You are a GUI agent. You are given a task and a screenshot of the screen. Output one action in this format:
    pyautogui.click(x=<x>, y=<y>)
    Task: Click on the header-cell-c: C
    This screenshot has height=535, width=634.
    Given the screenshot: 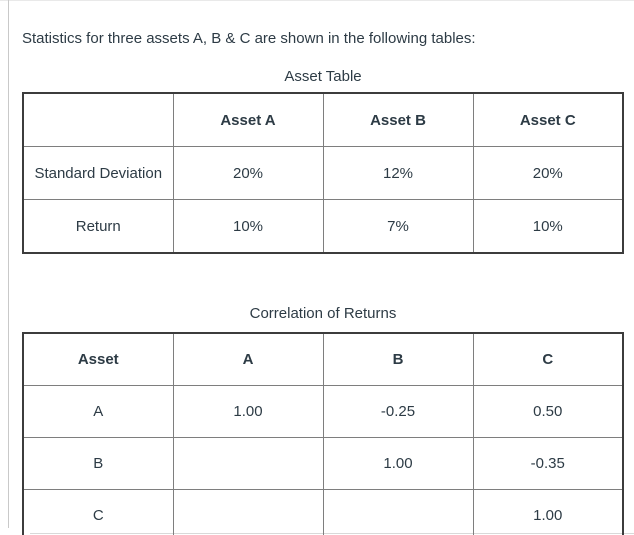 What is the action you would take?
    pyautogui.click(x=548, y=359)
    